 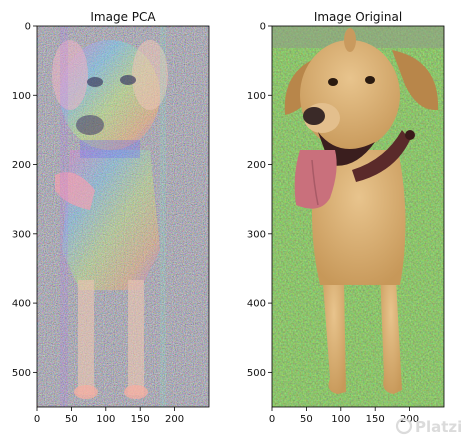 I want to click on pca-title: Image PCA, so click(x=123, y=17).